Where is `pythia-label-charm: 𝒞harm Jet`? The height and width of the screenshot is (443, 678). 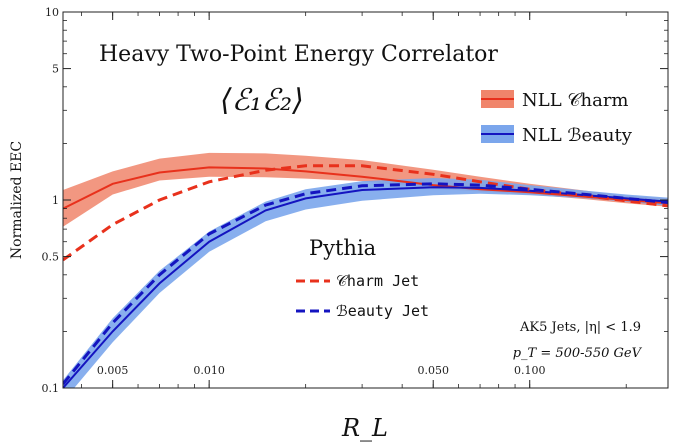 pythia-label-charm: 𝒞harm Jet is located at coordinates (377, 281).